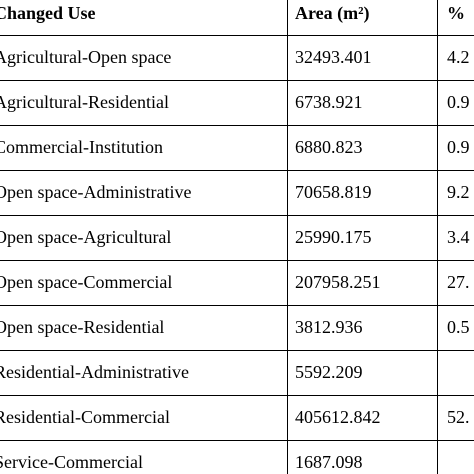 This screenshot has height=474, width=474. What do you see at coordinates (82, 327) in the screenshot?
I see `table-cell: Open space-Residential` at bounding box center [82, 327].